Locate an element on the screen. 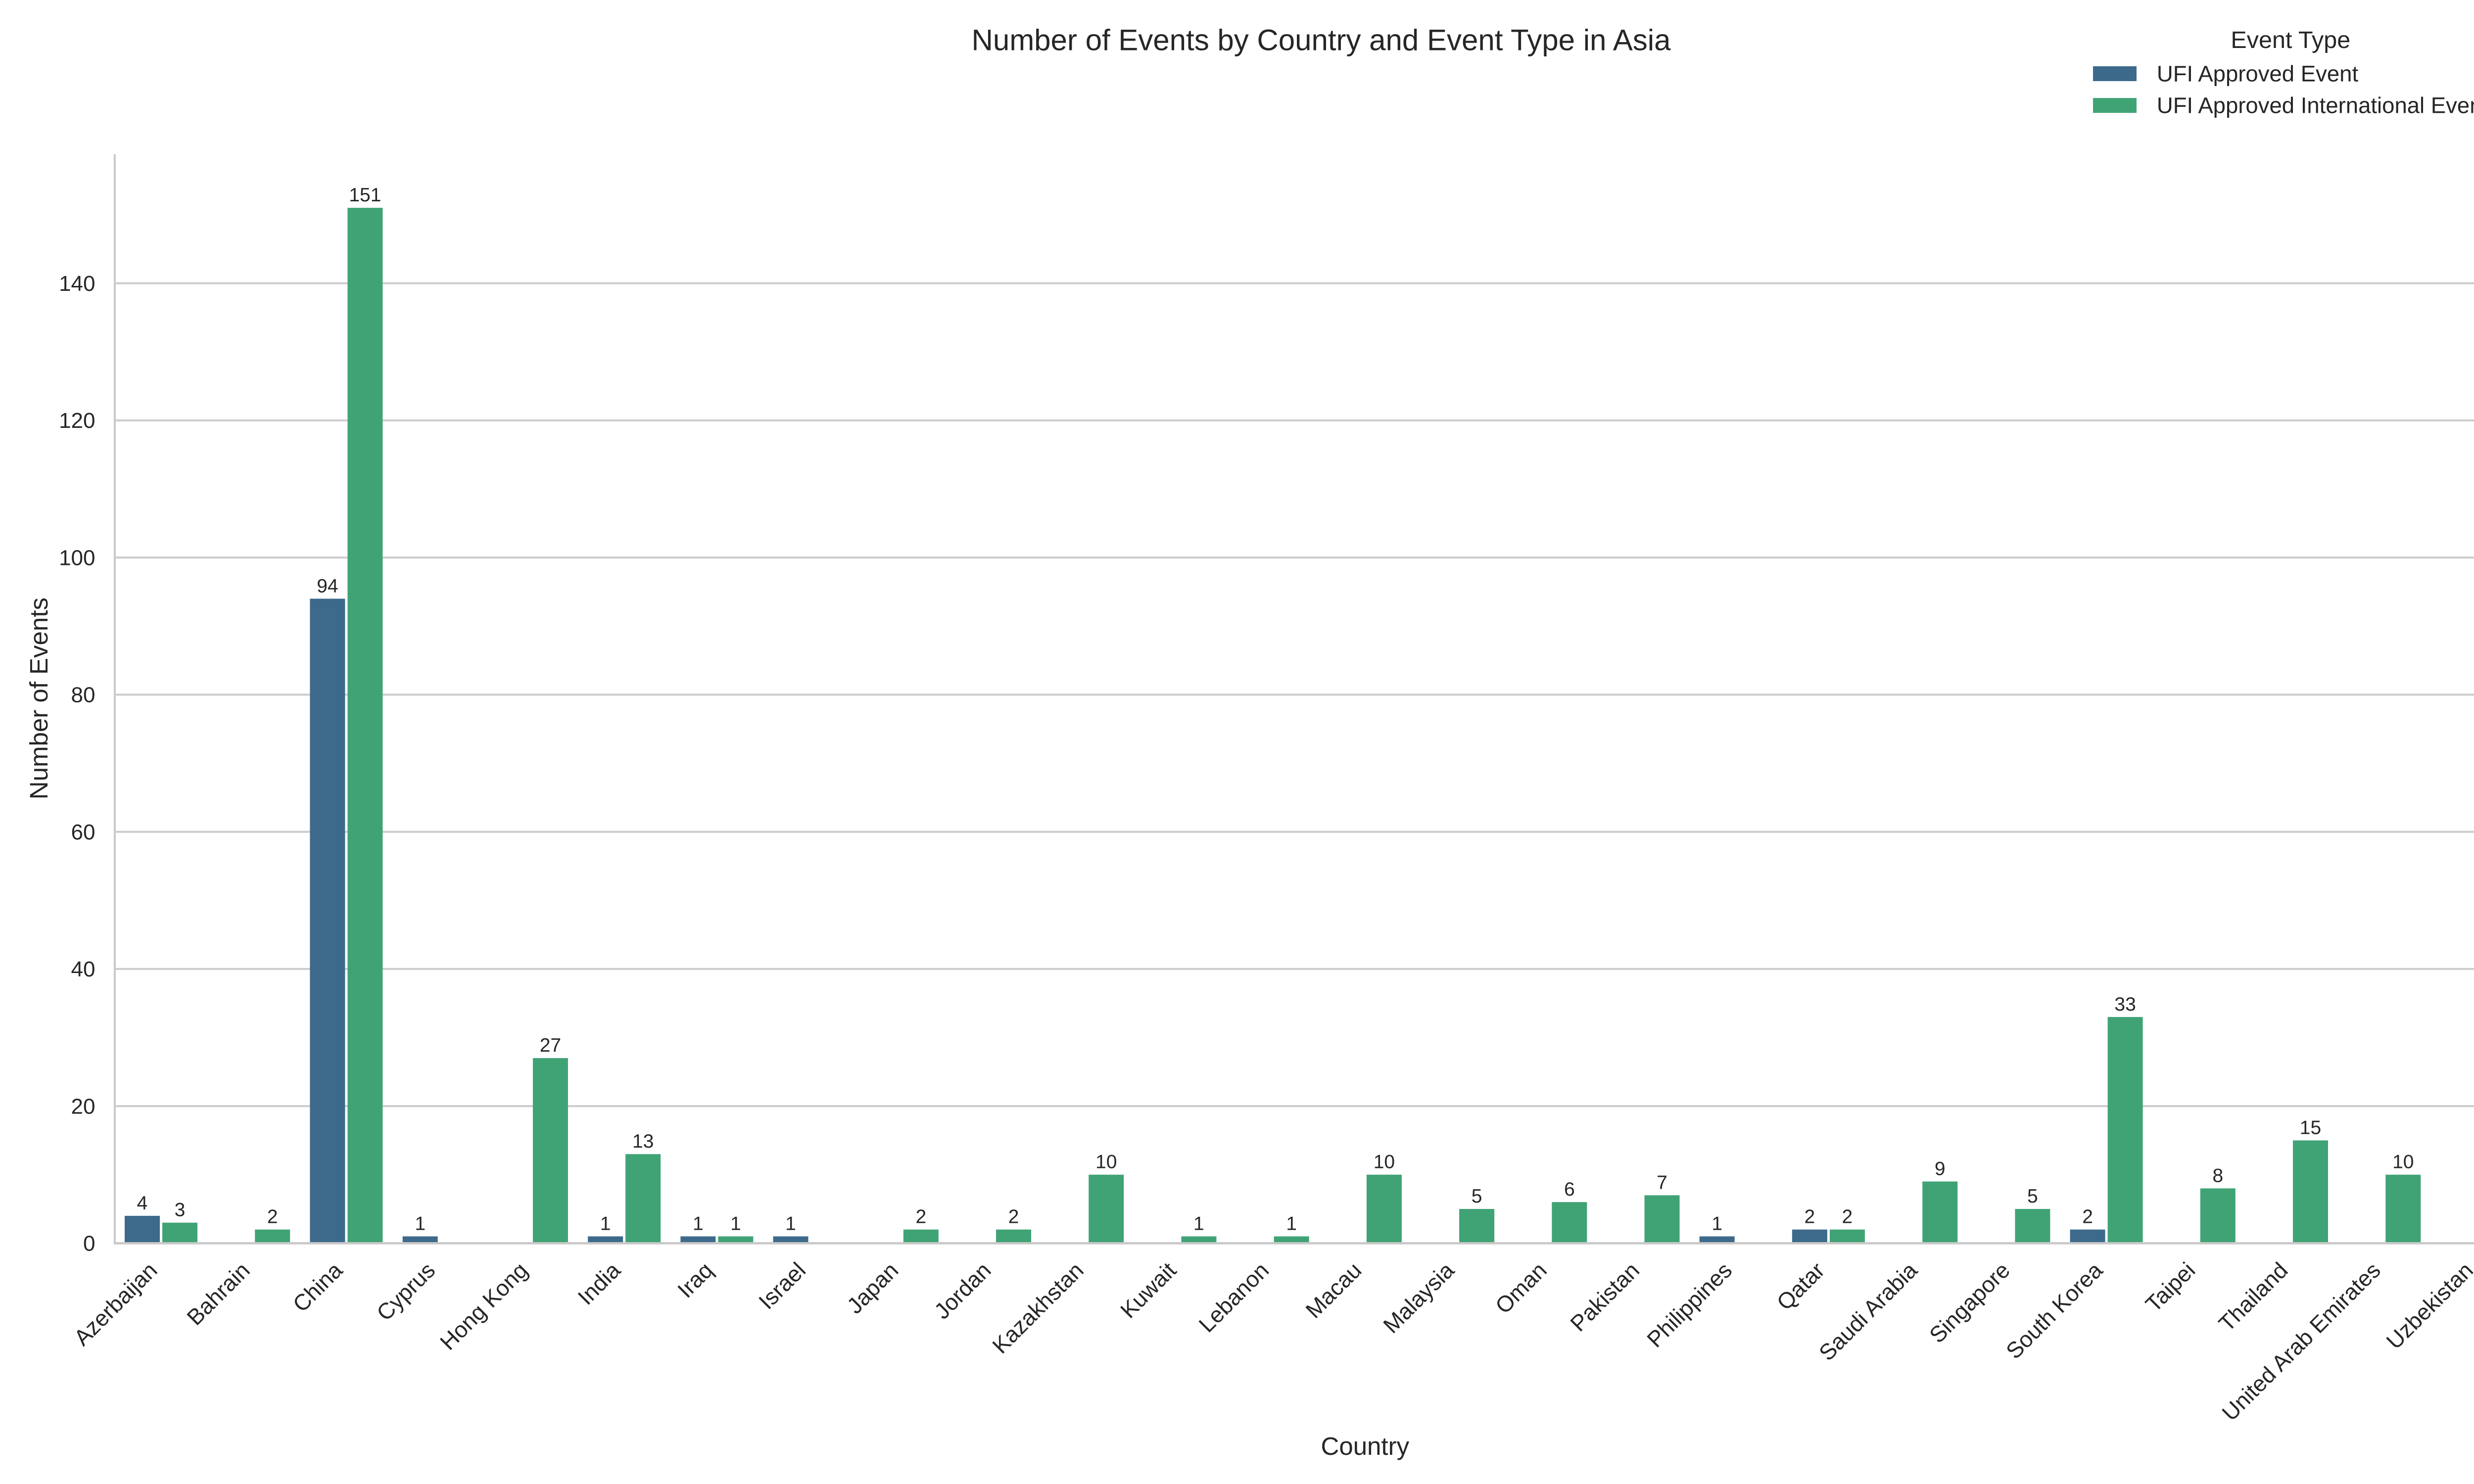 The image size is (2474, 1484). svg-text: 151 is located at coordinates (365, 195).